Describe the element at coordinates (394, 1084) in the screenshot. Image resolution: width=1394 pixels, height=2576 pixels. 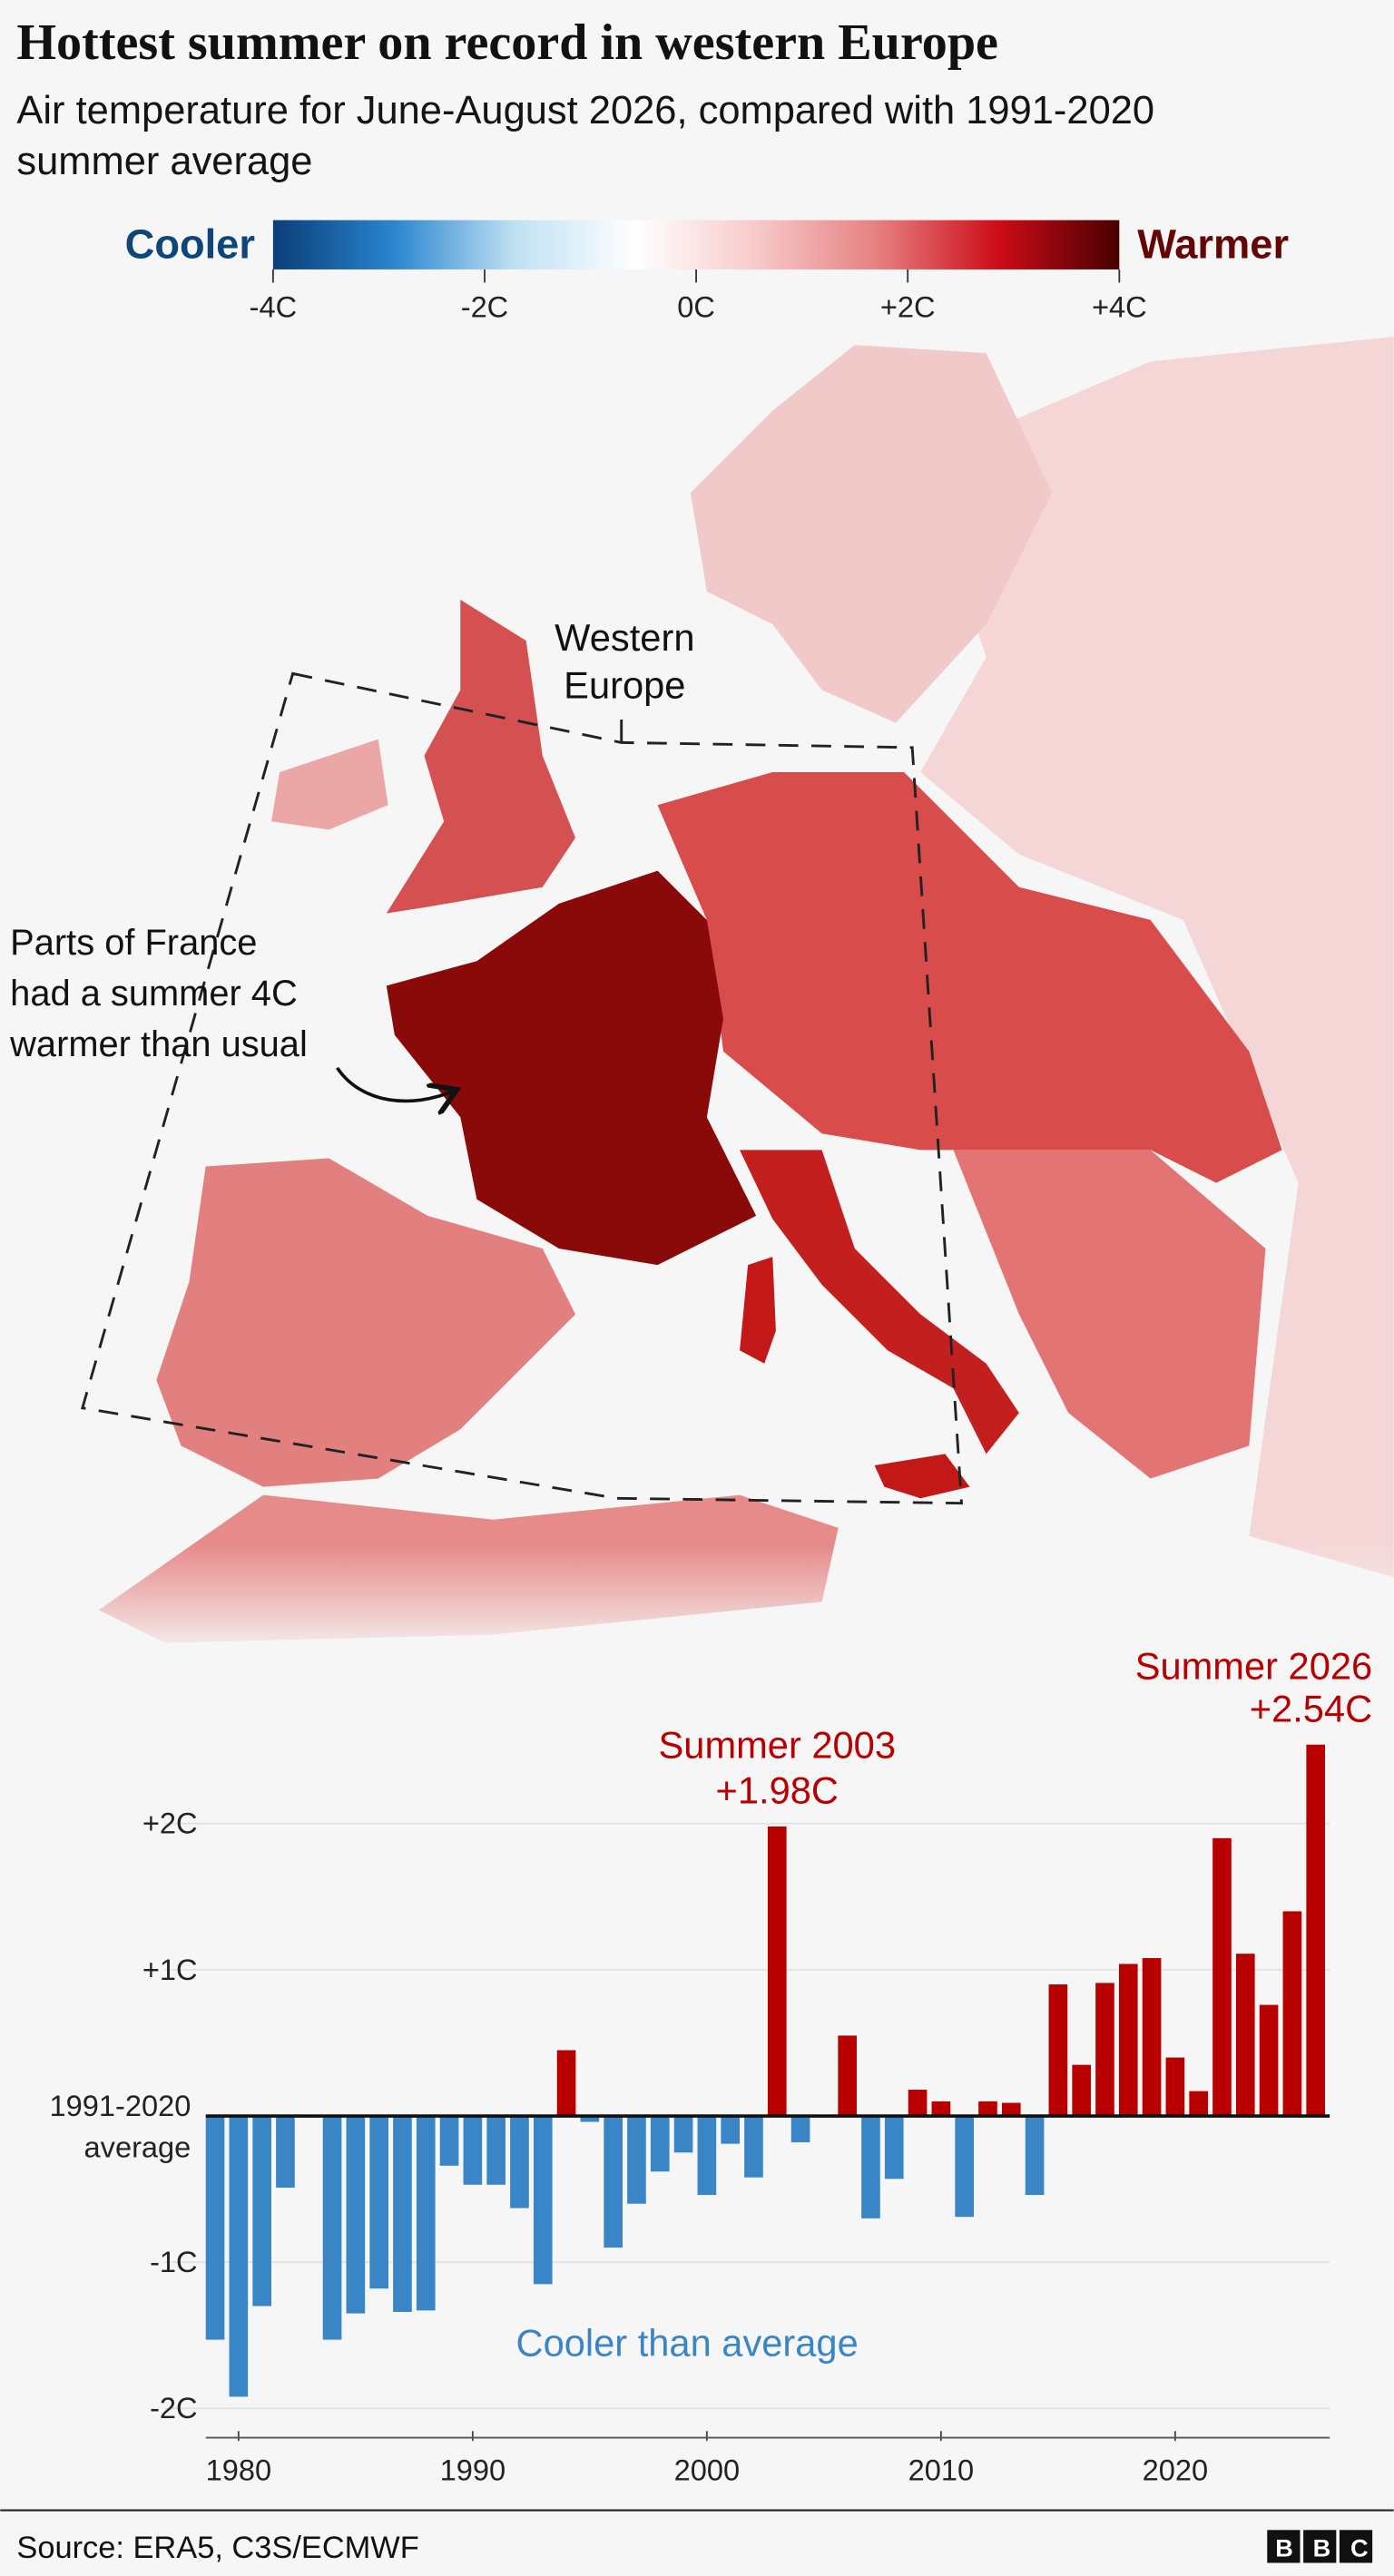
I see `annotation-arrow` at that location.